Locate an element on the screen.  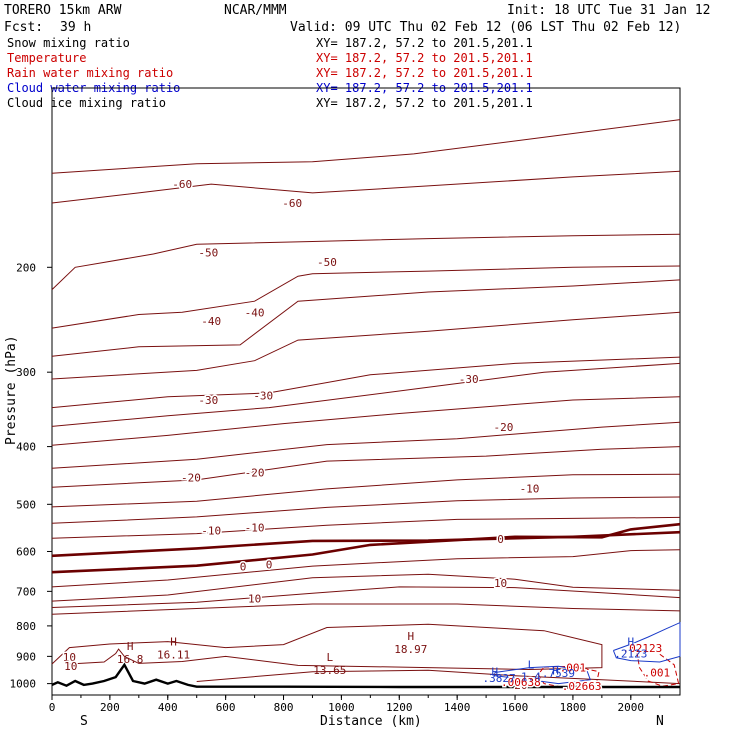
terrain is located at coordinates (365, 675).